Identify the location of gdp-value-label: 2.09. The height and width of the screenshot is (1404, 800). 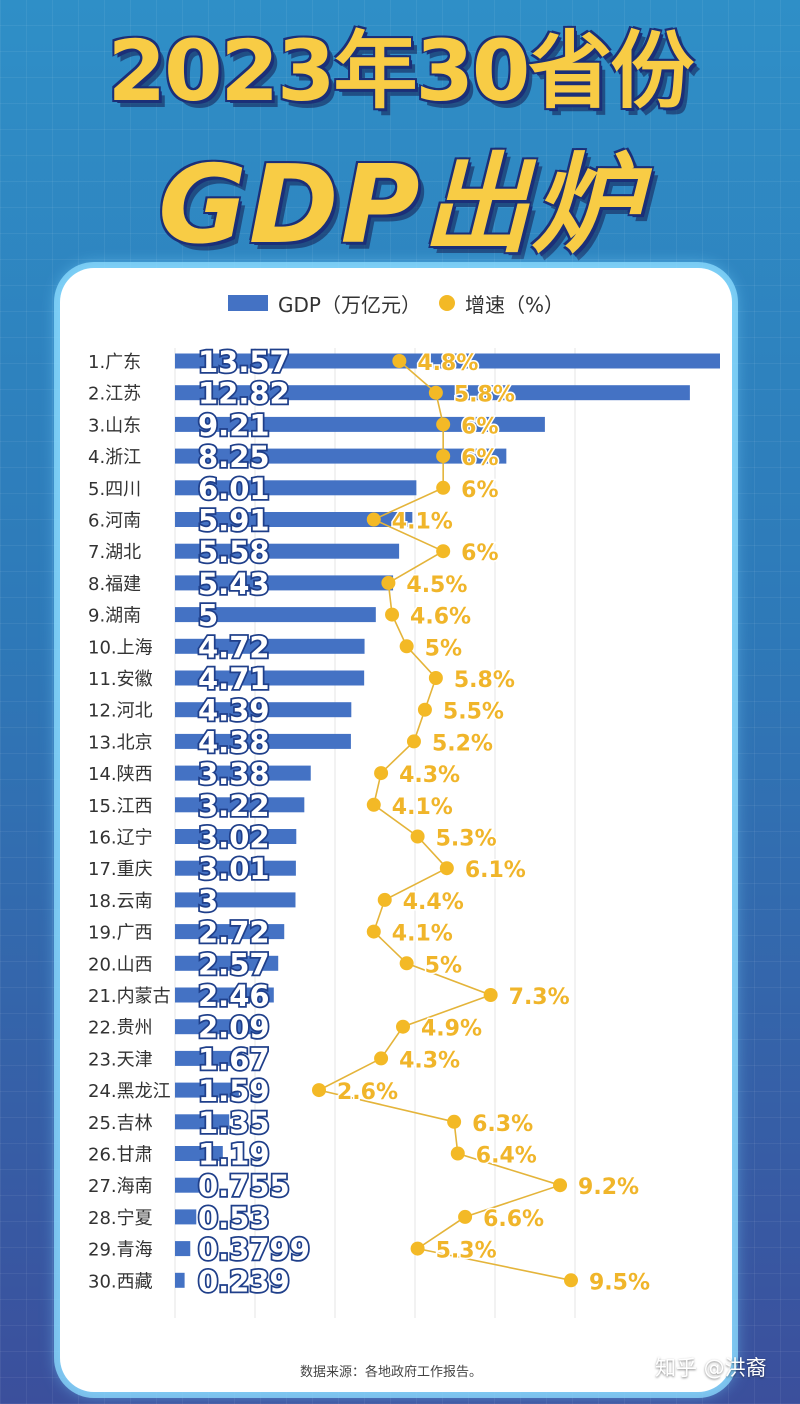
(234, 1028).